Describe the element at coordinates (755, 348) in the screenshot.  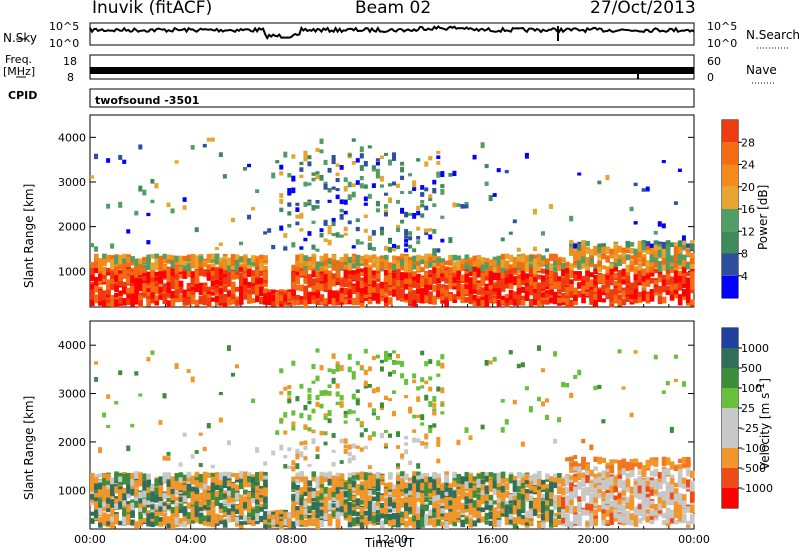
I see `velocity-colorbar-label: 1000` at that location.